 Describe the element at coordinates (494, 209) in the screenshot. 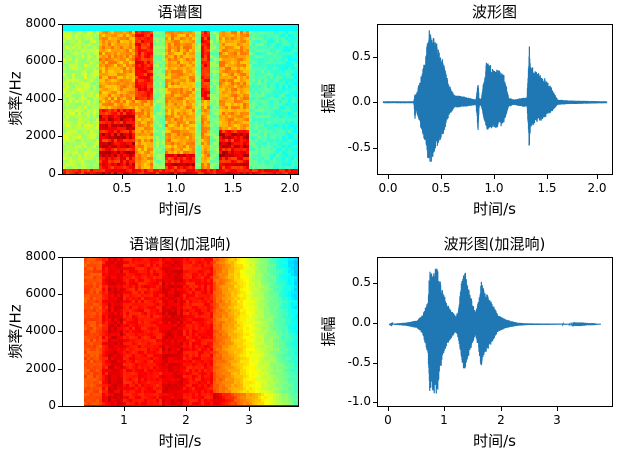

I see `waveform-xlabel: 时间/s` at that location.